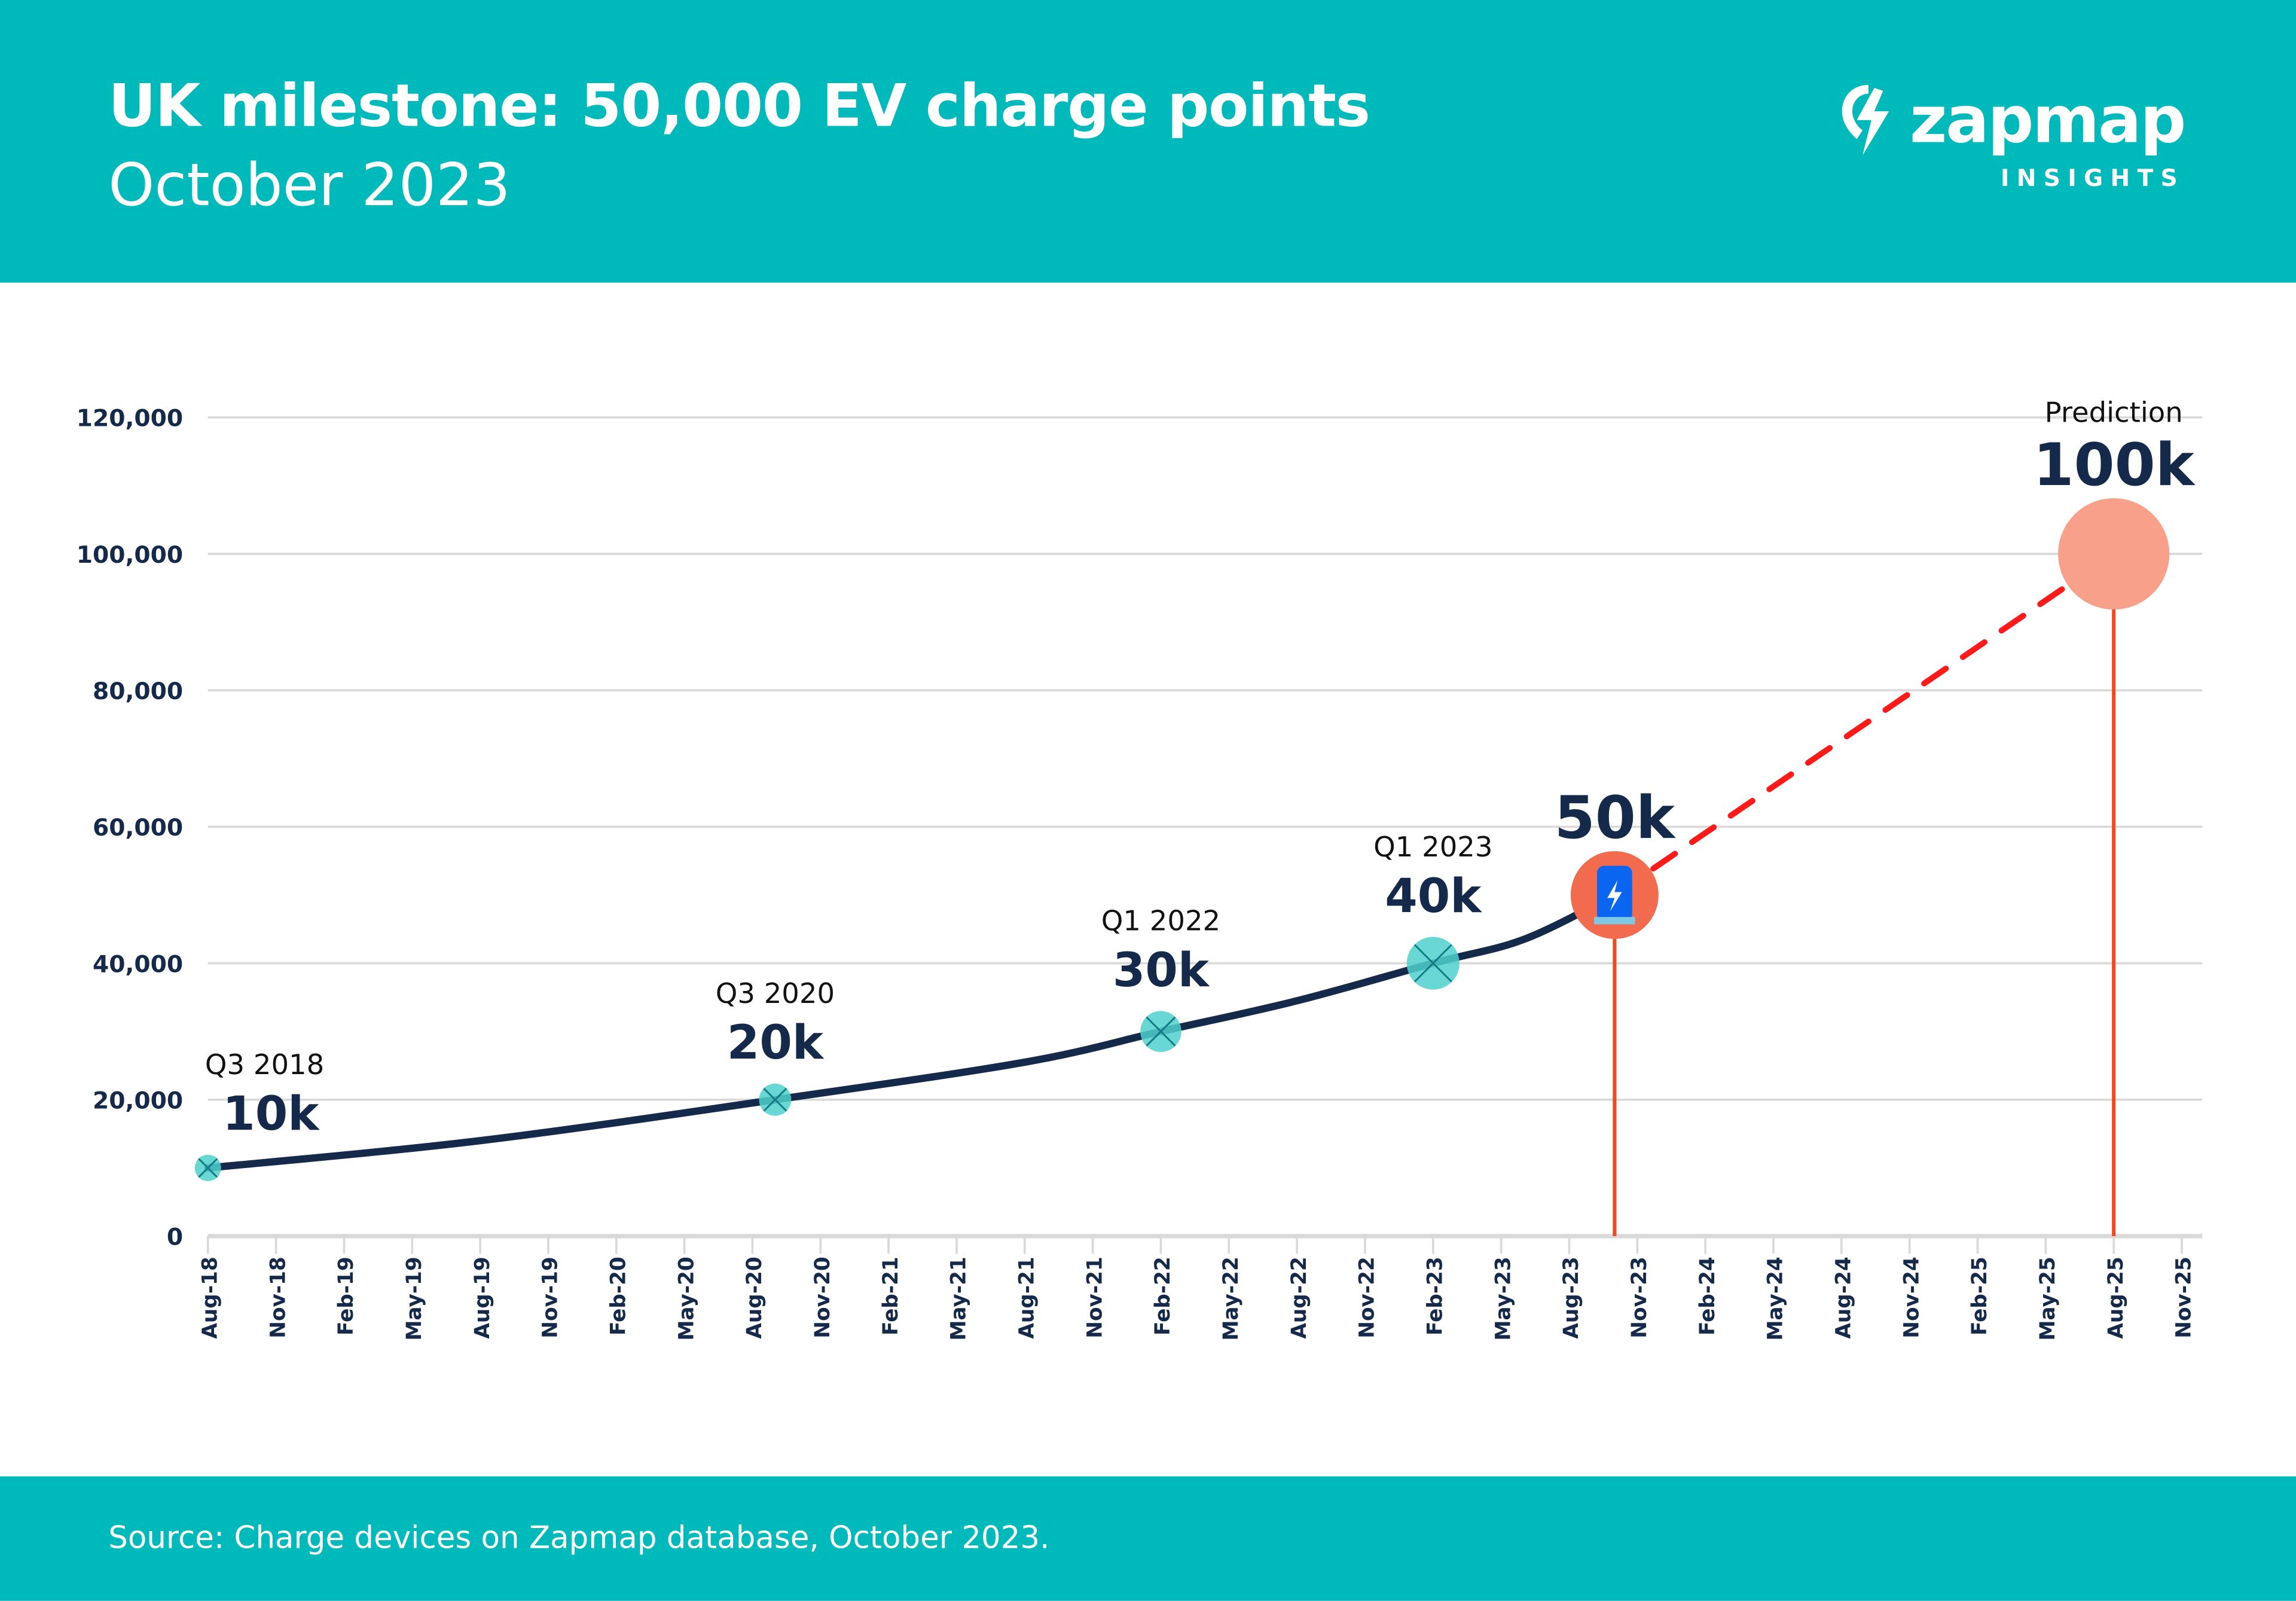  What do you see at coordinates (1367, 1297) in the screenshot?
I see `x-tick-label: Nov-22` at bounding box center [1367, 1297].